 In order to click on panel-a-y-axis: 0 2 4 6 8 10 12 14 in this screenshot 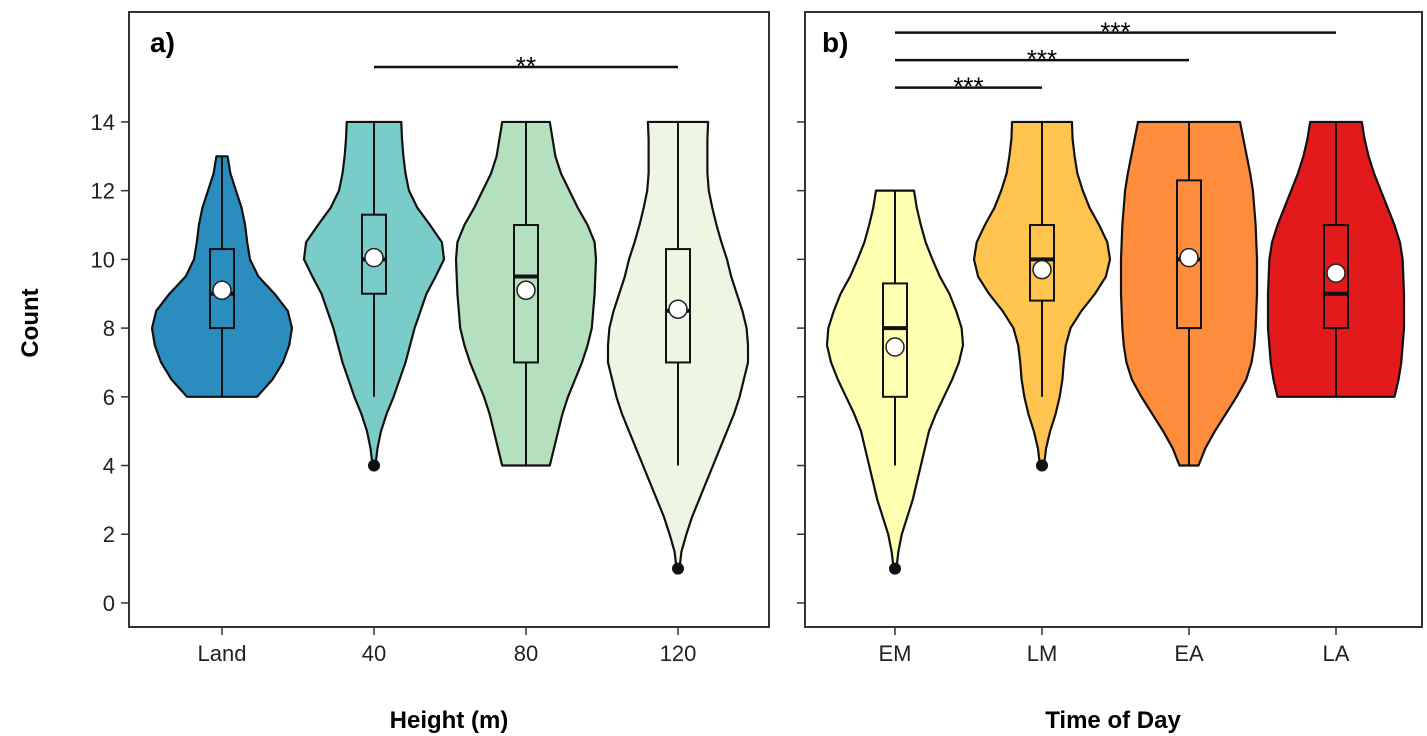, I will do `click(110, 363)`.